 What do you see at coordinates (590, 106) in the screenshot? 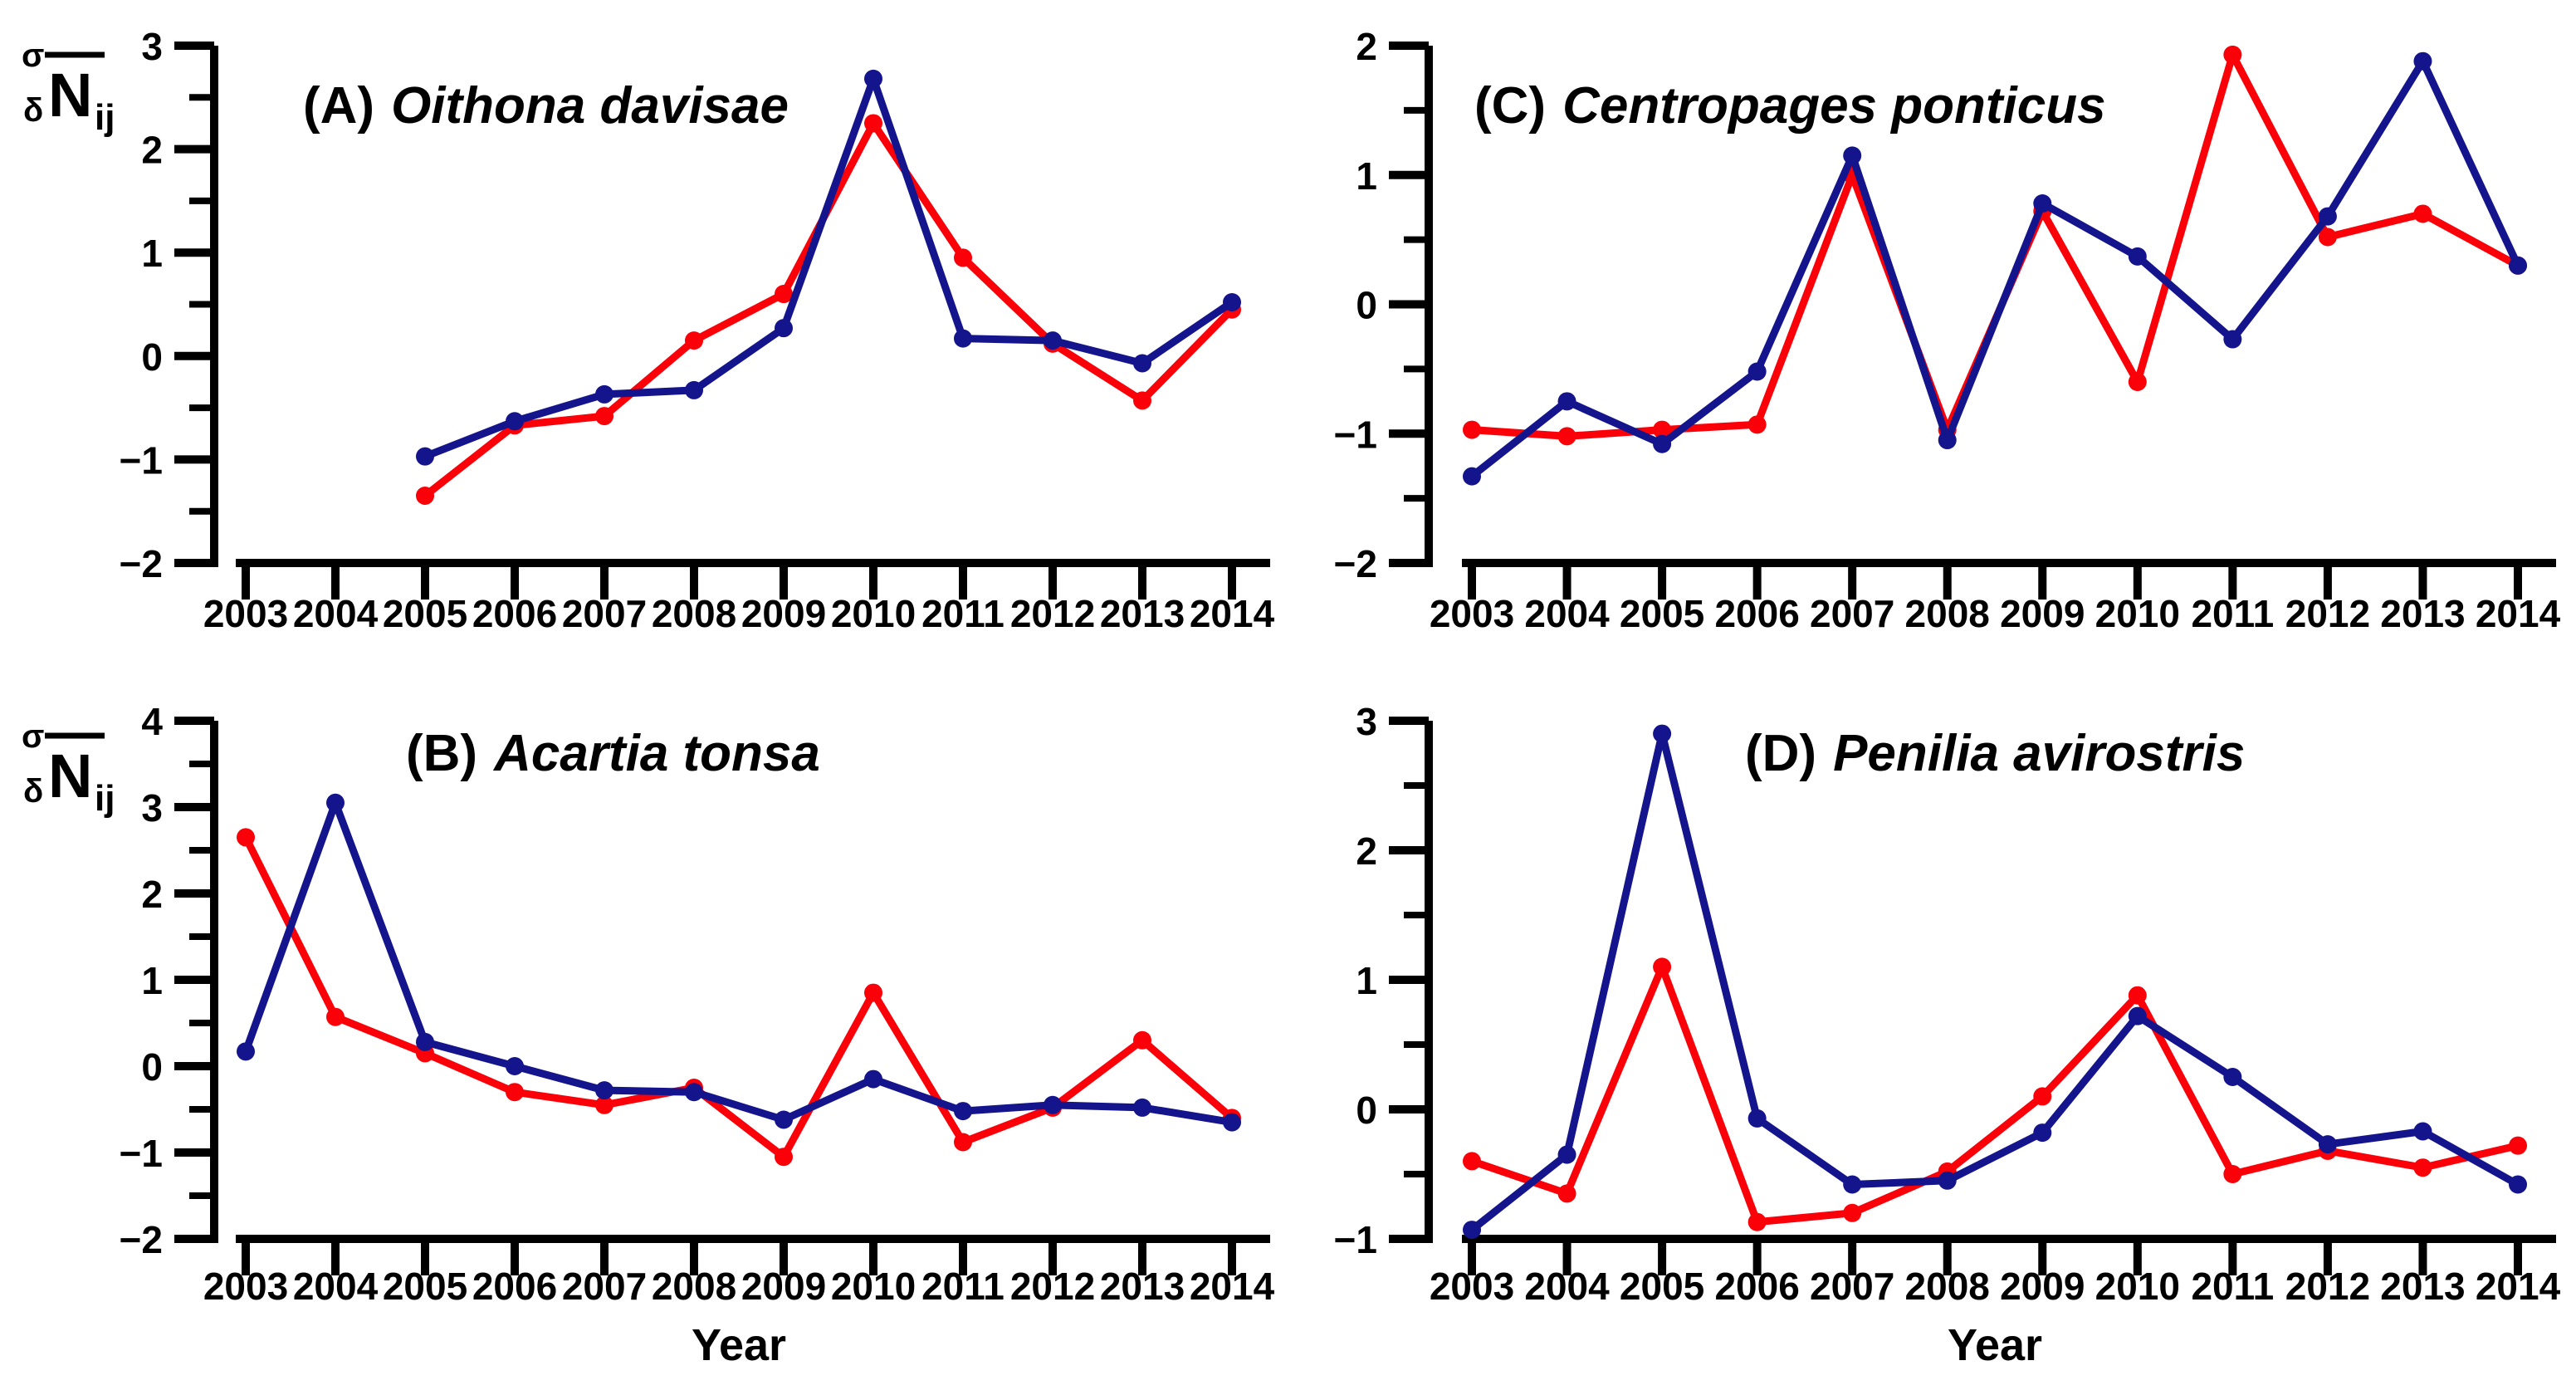
I see `species-name-label: Oithona davisae` at bounding box center [590, 106].